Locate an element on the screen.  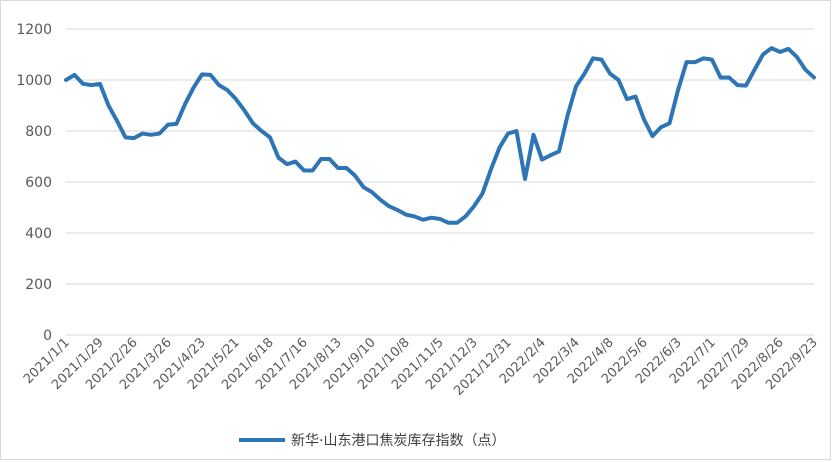
y-axis-ticks: 0 200 400 600 800 1000 1200 is located at coordinates (34, 183).